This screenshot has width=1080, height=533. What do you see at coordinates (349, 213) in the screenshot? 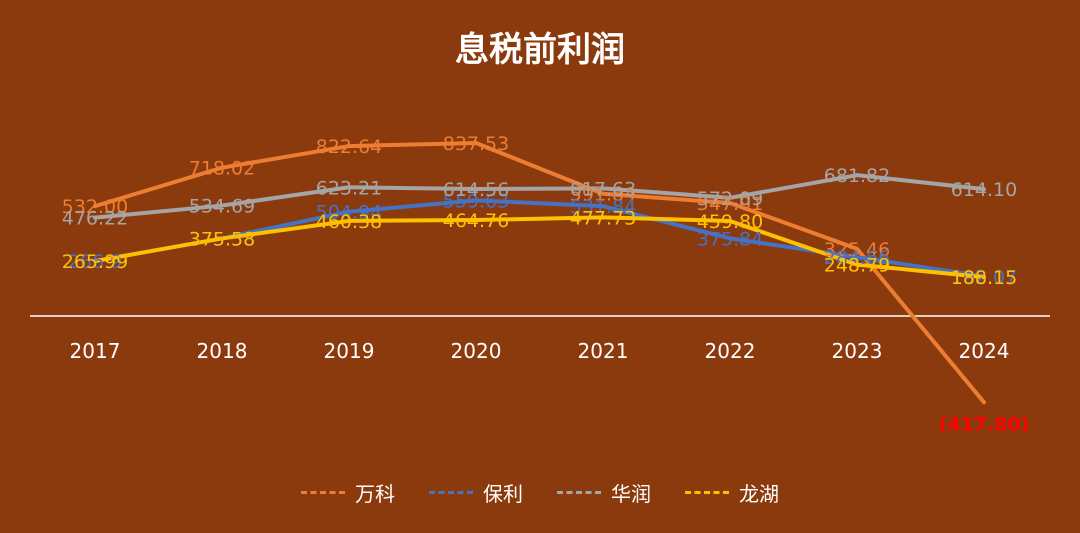
I see `data-label: 504.94` at bounding box center [349, 213].